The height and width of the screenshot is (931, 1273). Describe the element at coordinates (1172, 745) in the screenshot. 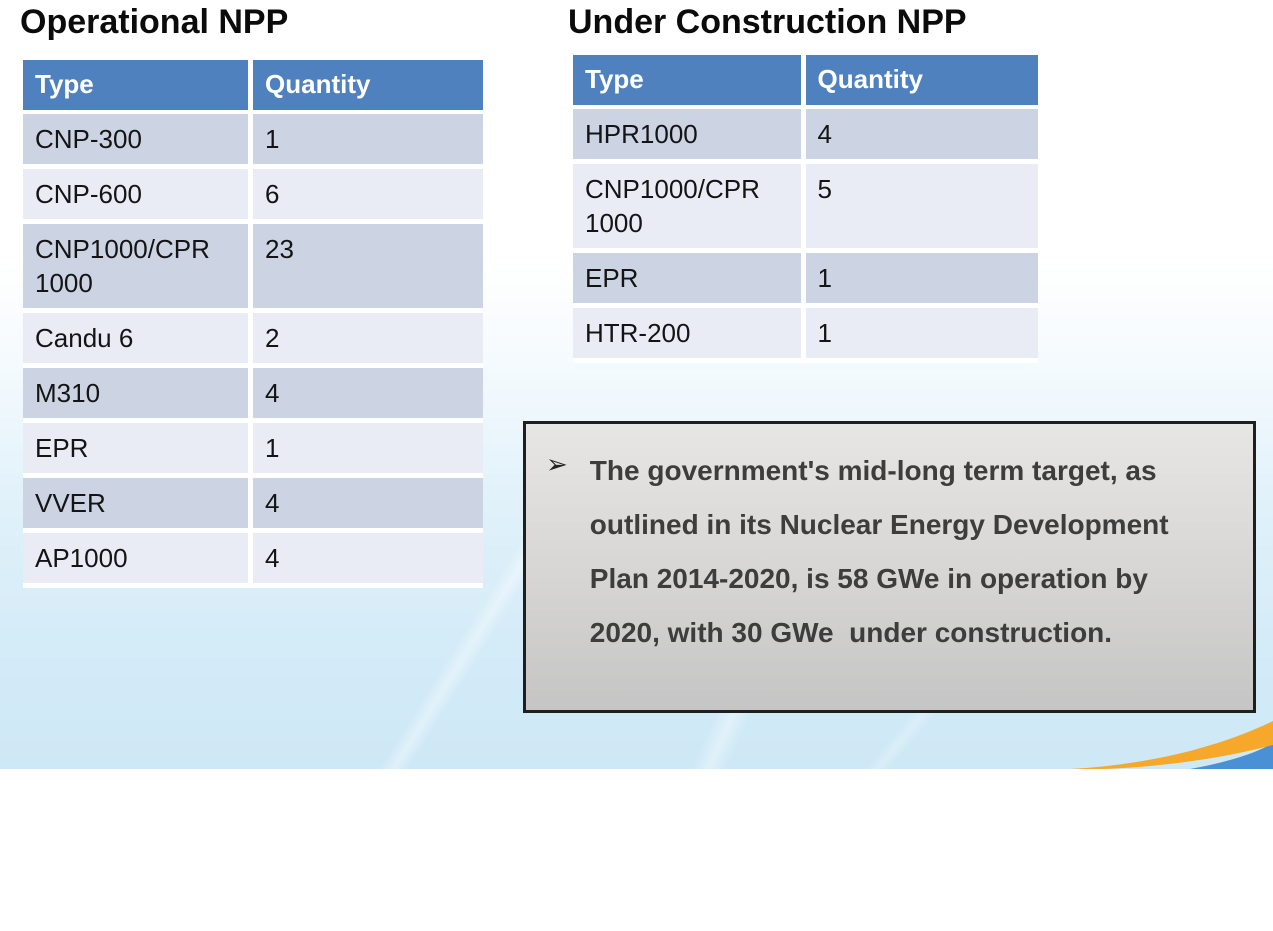

I see `orange-swoosh-shape` at that location.